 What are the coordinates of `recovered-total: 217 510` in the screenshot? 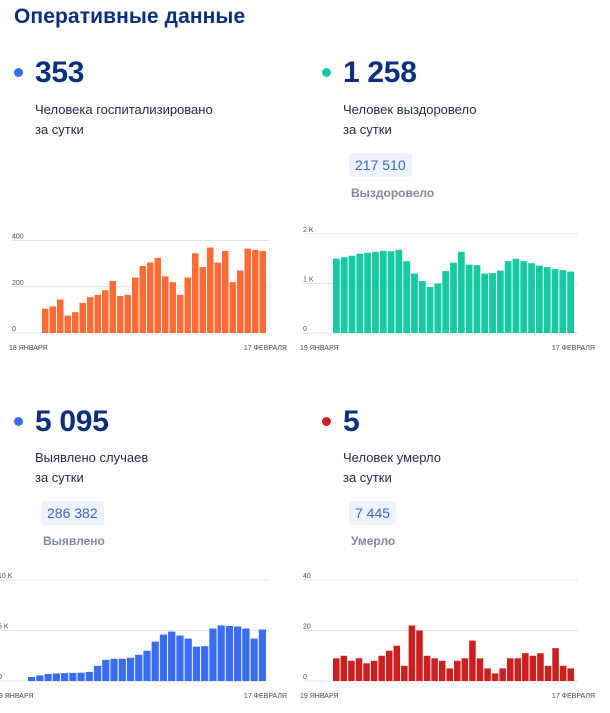 It's located at (380, 165).